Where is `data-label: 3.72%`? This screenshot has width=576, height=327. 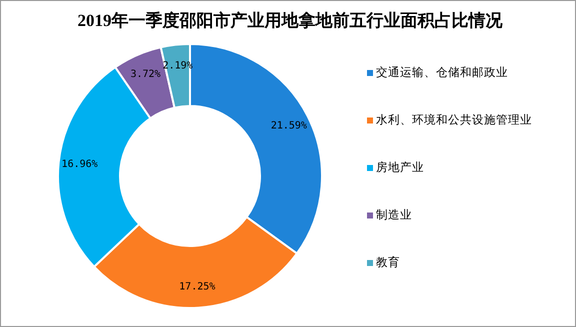 data-label: 3.72% is located at coordinates (145, 74).